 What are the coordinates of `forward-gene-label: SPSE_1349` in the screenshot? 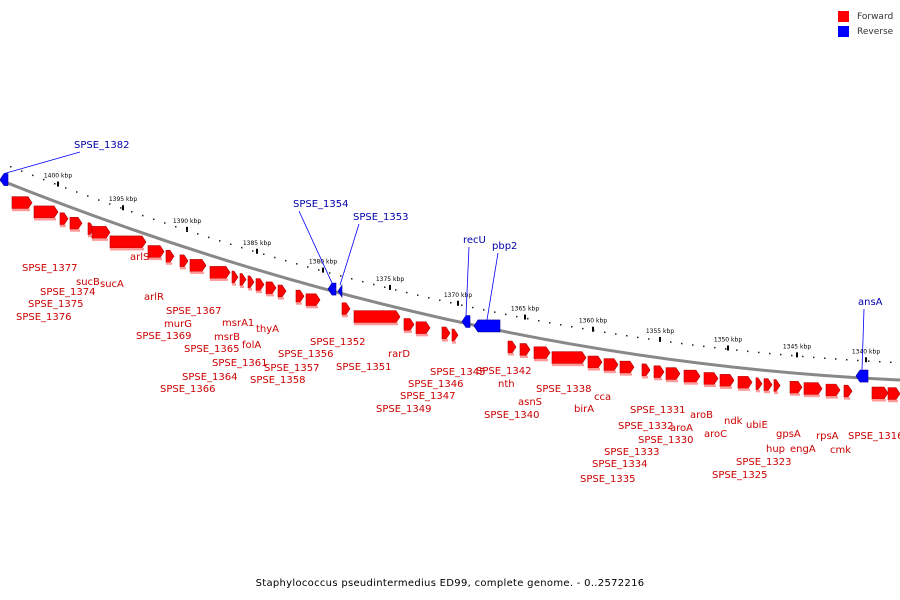 It's located at (404, 409).